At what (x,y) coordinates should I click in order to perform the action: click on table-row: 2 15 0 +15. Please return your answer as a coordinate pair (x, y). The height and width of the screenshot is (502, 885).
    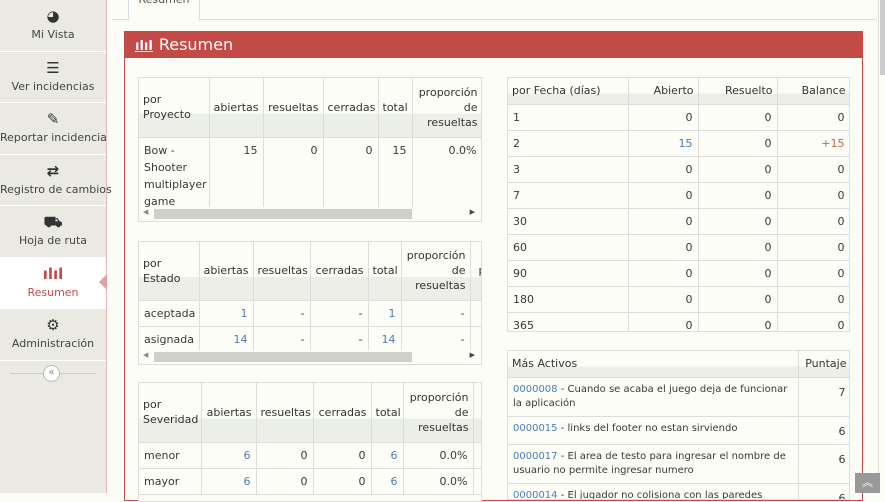
    Looking at the image, I should click on (678, 143).